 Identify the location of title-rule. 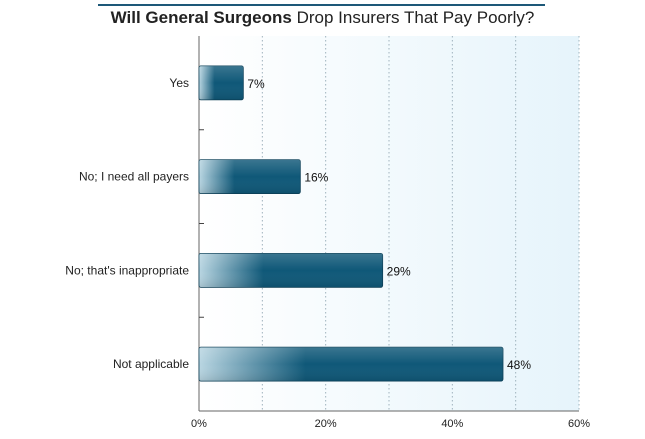
(321, 5).